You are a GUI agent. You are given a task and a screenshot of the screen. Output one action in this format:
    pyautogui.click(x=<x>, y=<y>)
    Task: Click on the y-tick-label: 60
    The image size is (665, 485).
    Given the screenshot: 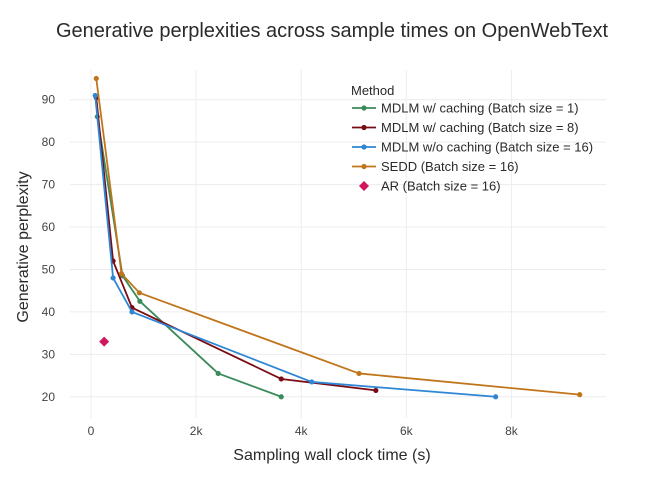 What is the action you would take?
    pyautogui.click(x=49, y=227)
    